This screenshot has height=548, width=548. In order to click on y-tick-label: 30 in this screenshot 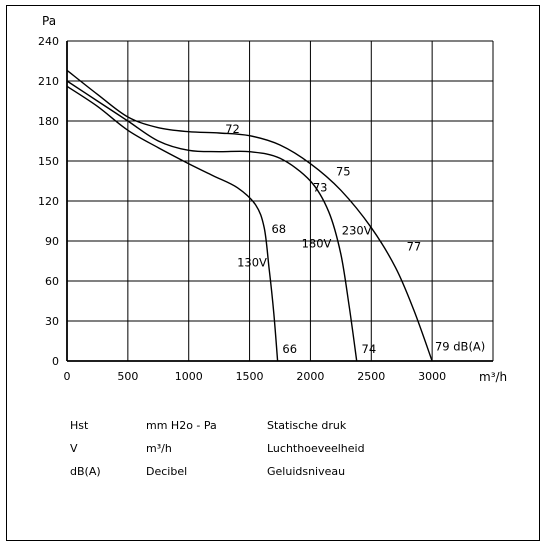, I will do `click(52, 321)`.